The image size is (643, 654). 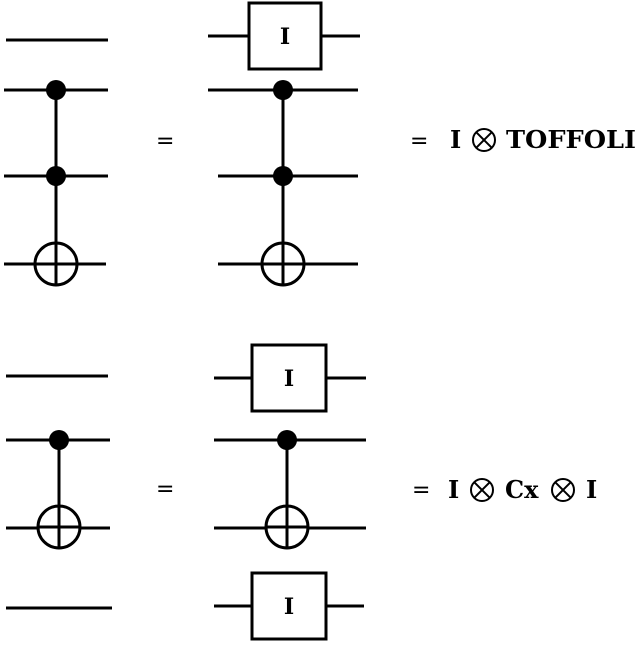 I want to click on expression-operand: TOFFOLI, so click(x=571, y=139).